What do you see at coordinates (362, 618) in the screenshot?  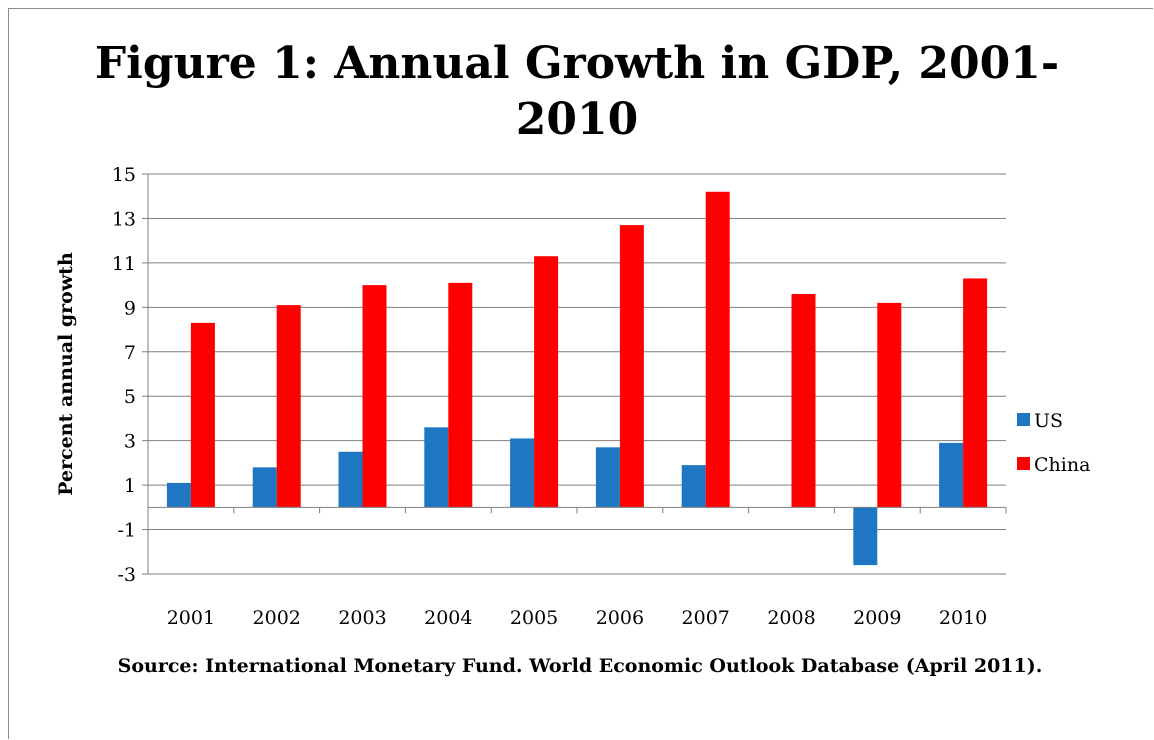 I see `x-tick-label: 2003` at bounding box center [362, 618].